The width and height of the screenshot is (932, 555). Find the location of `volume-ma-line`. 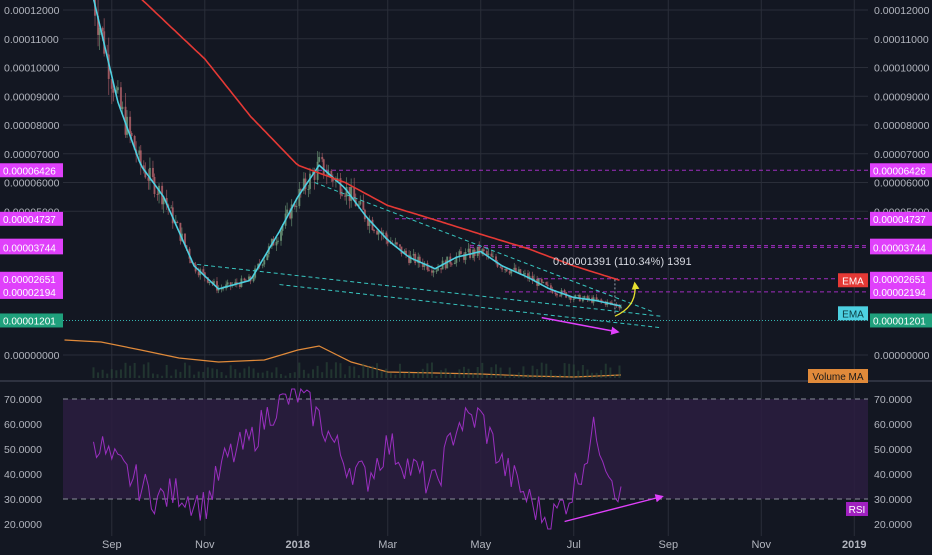

volume-ma-line is located at coordinates (343, 358).